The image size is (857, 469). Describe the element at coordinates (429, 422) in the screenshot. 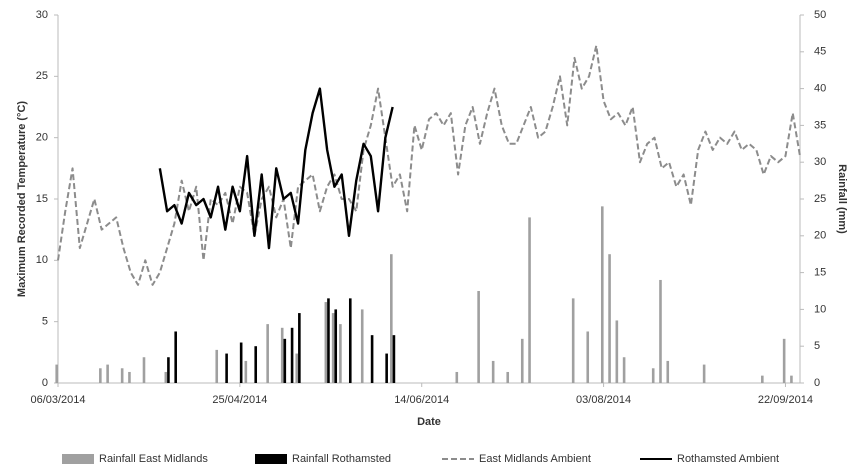

I see `x-axis-title: Date` at that location.